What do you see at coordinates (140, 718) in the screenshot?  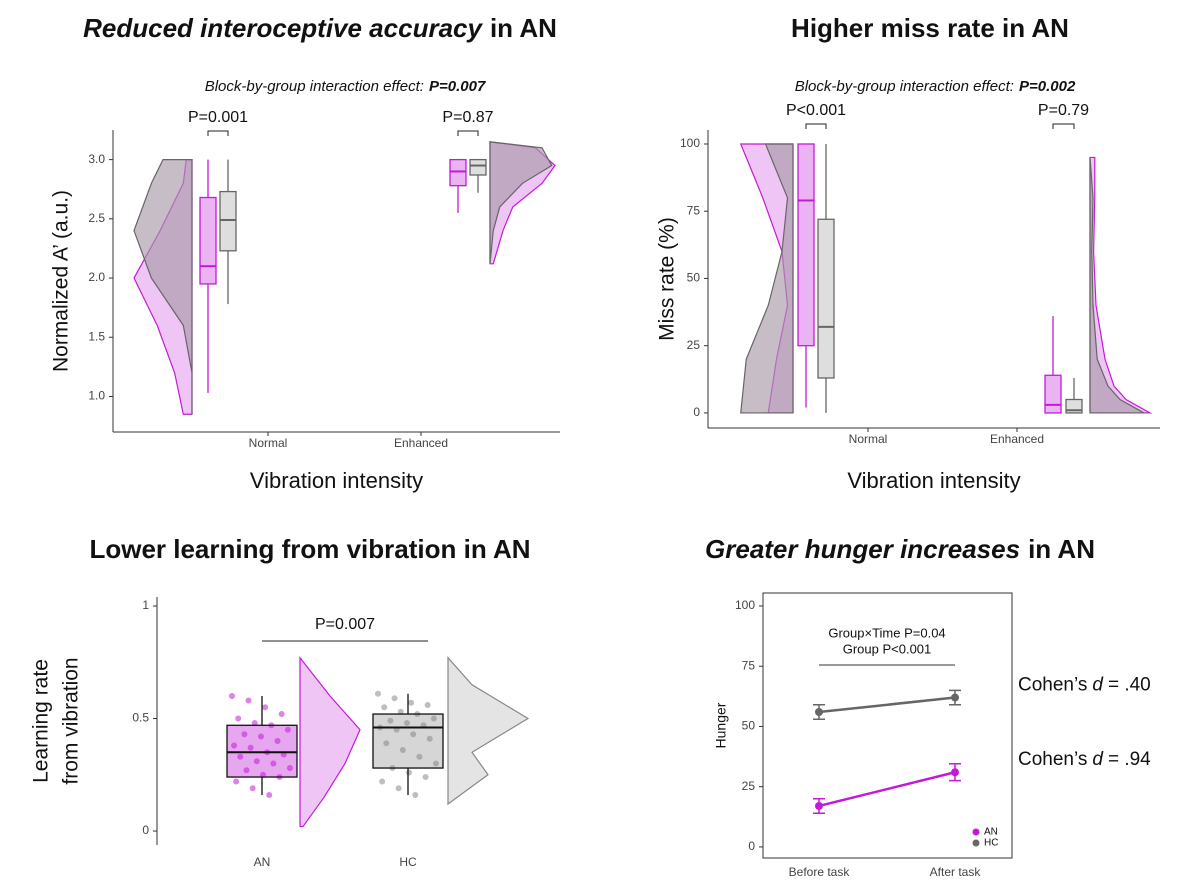 I see `y-tick-label: 0.5` at bounding box center [140, 718].